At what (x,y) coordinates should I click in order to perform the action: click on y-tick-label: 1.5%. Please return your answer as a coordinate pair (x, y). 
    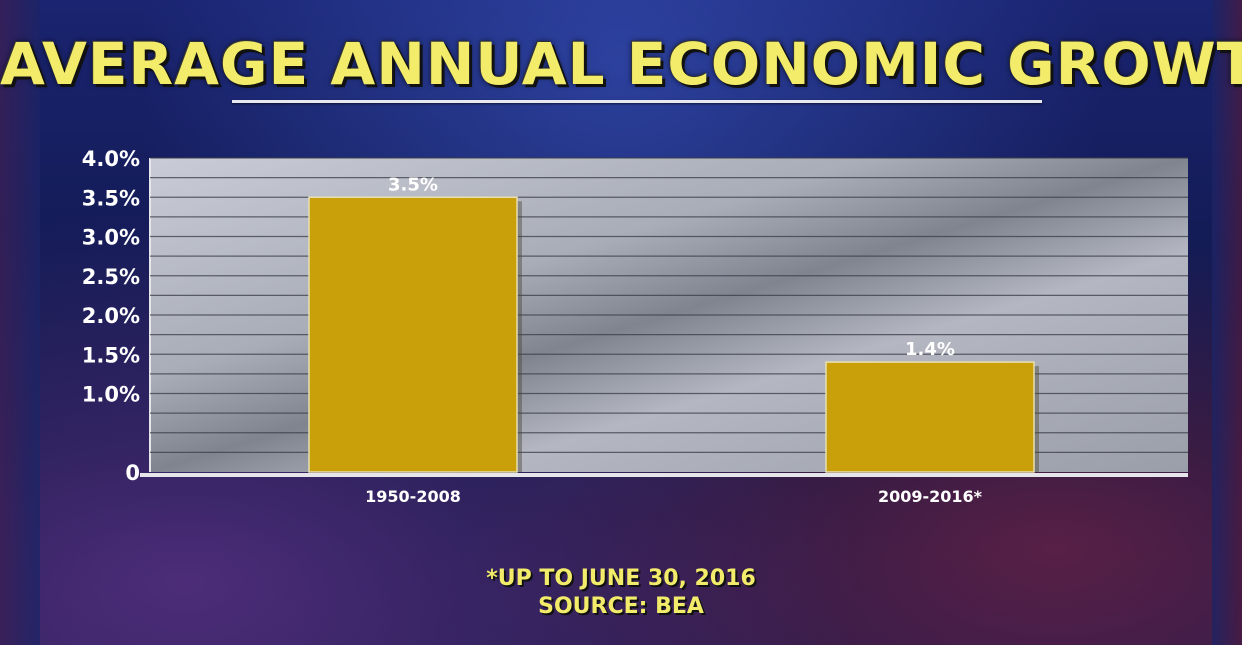
    Looking at the image, I should click on (111, 355).